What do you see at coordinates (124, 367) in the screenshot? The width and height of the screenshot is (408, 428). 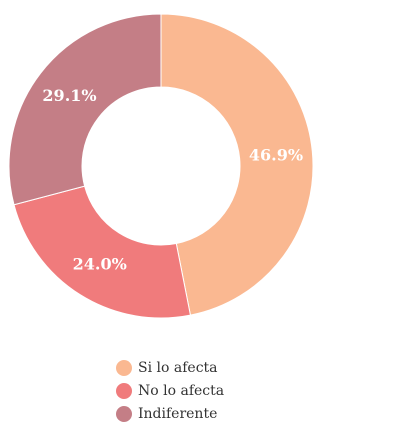 I see `legend-swatch-si-lo-afecta` at bounding box center [124, 367].